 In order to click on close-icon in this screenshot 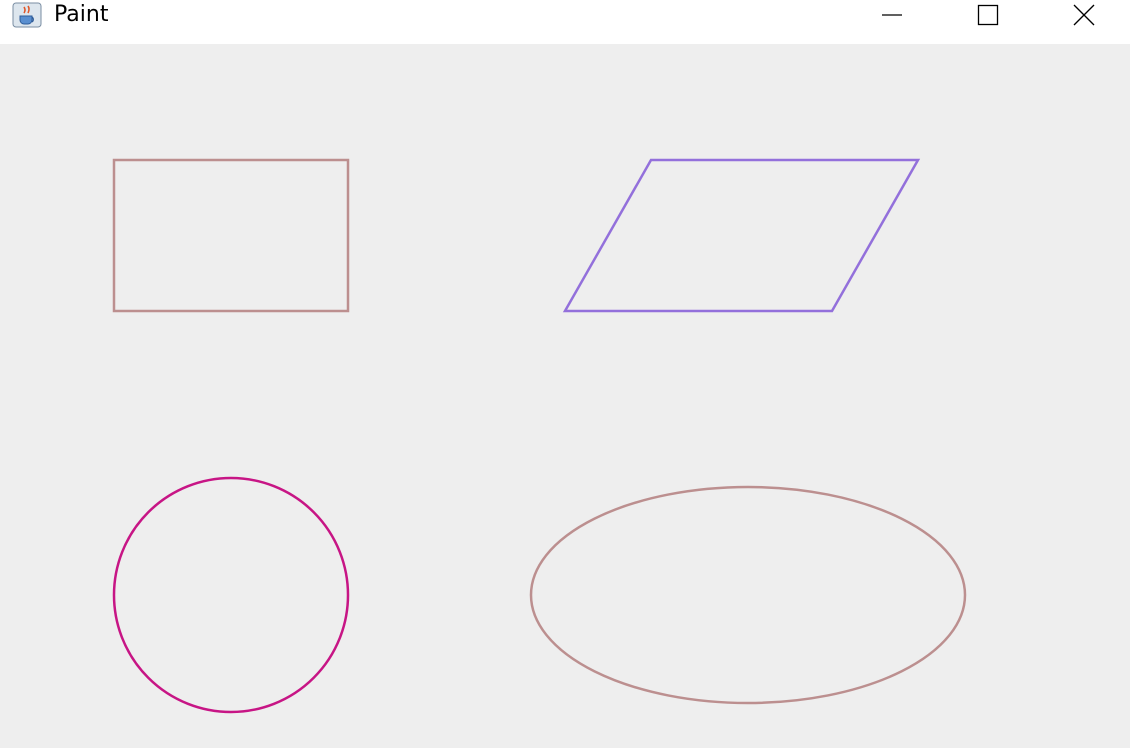, I will do `click(1084, 15)`.